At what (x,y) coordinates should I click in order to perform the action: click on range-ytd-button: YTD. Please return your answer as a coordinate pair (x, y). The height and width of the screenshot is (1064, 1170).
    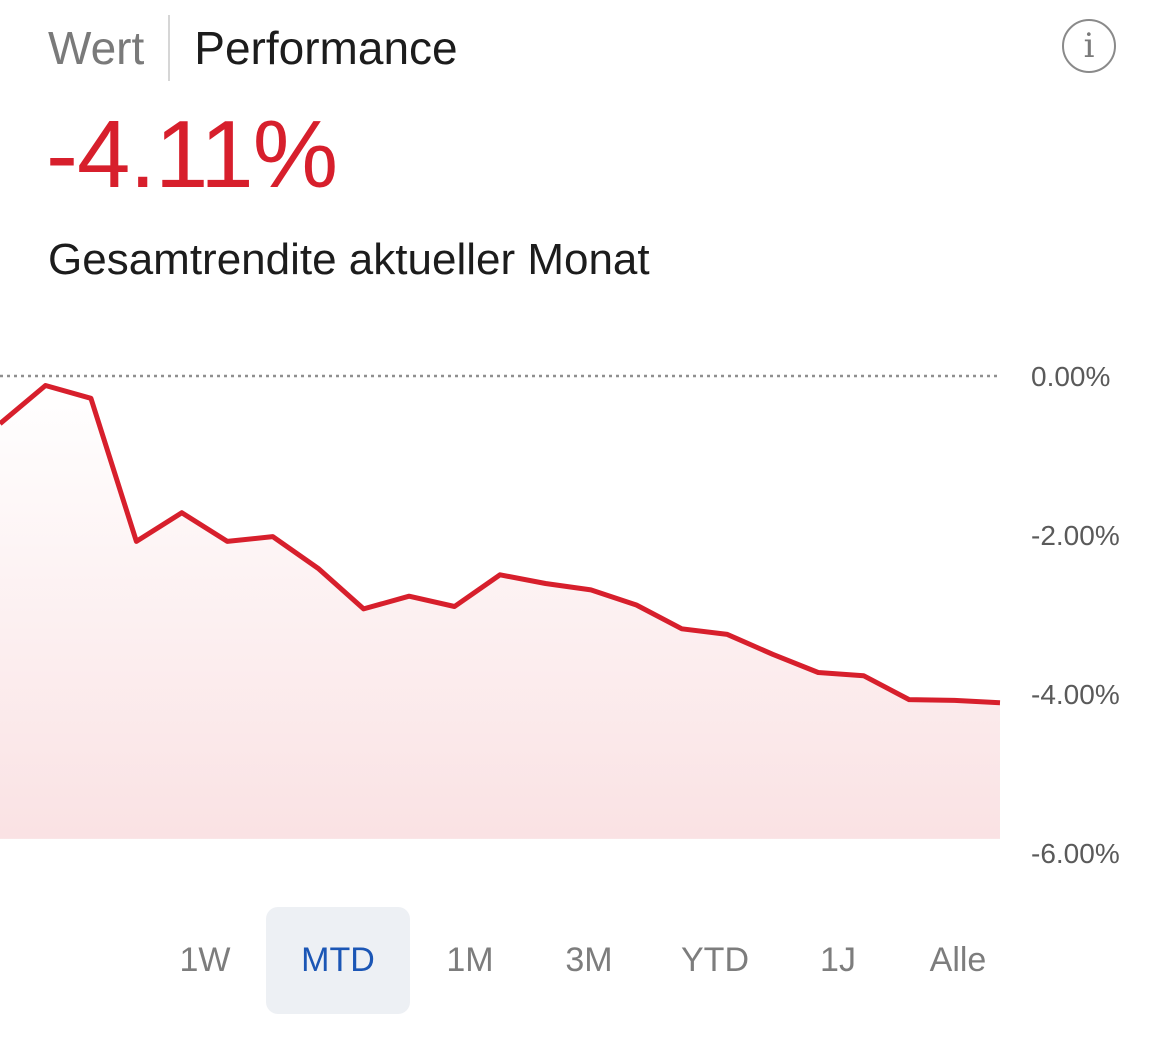
    Looking at the image, I should click on (715, 960).